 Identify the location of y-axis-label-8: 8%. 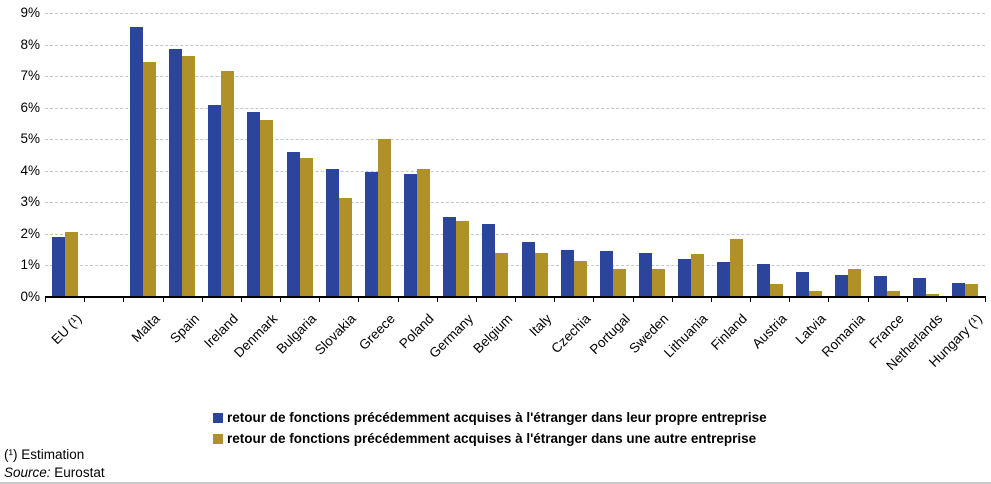
(30, 44).